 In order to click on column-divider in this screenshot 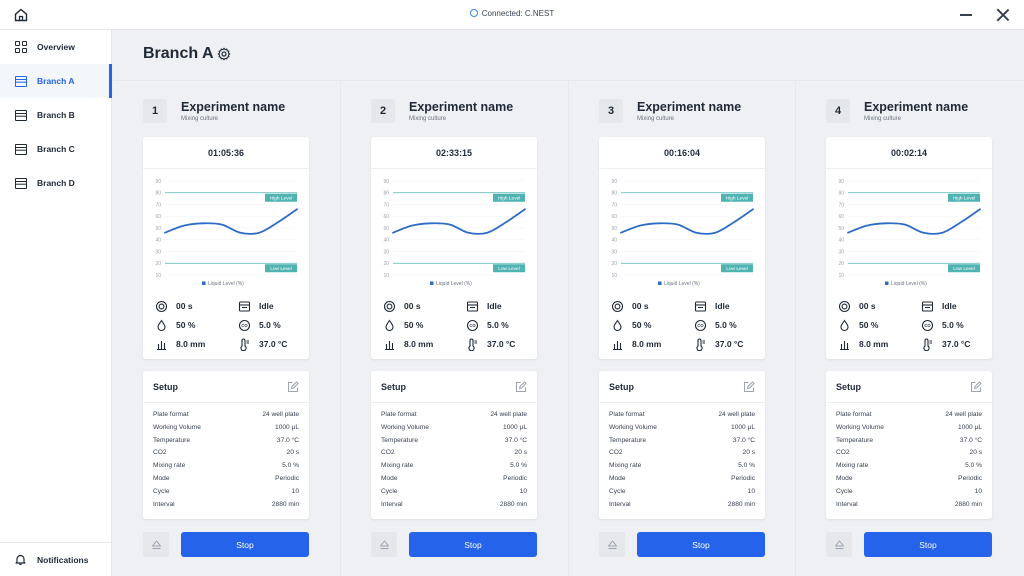, I will do `click(795, 328)`.